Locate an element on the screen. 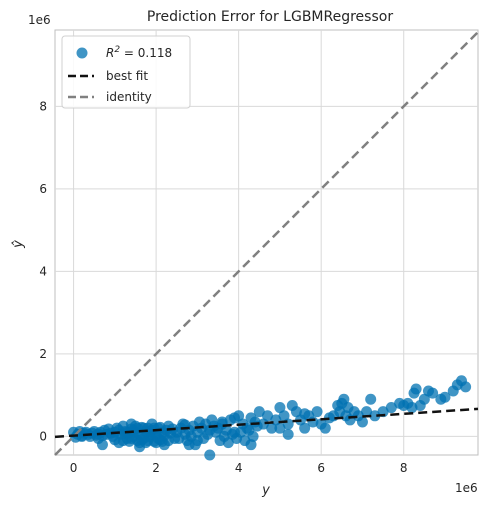  chart-title: Prediction Error for LGBMRegressor is located at coordinates (270, 17).